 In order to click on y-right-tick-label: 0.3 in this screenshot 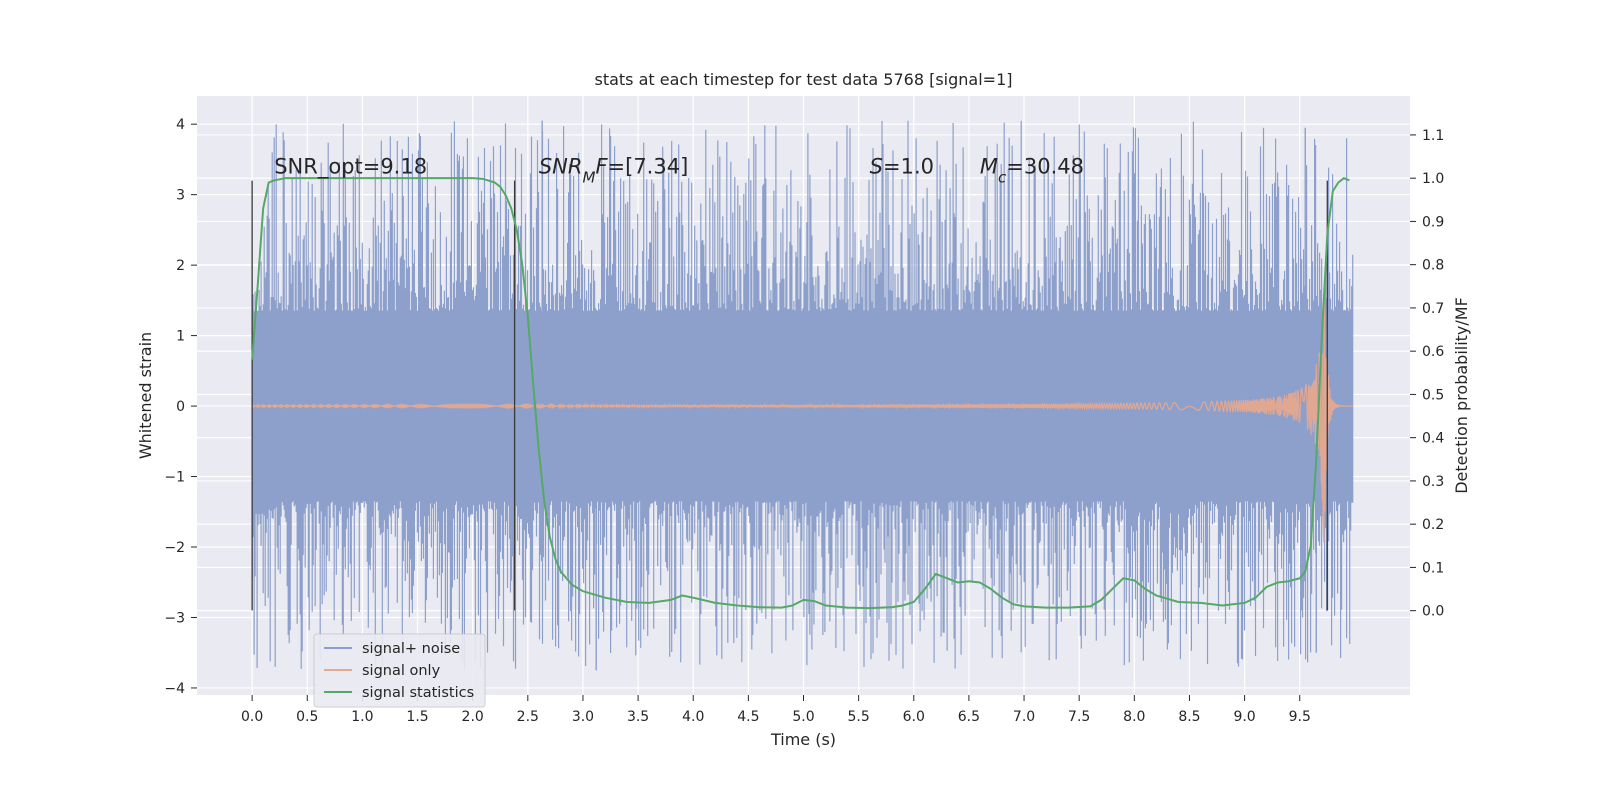, I will do `click(1433, 482)`.